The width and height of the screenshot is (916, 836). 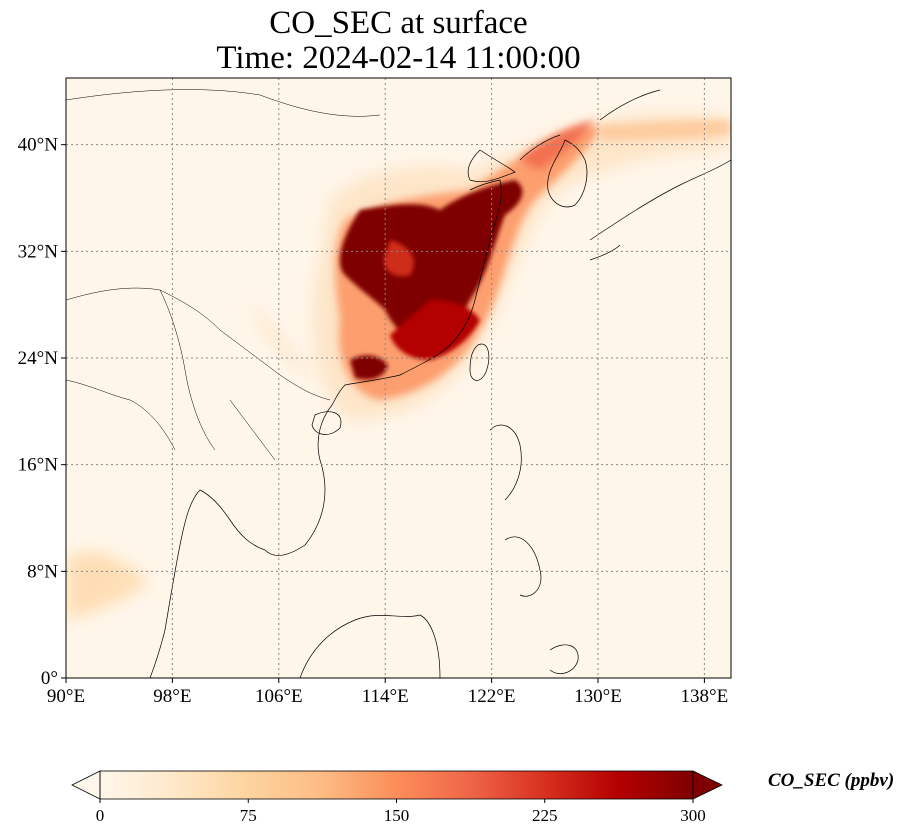 What do you see at coordinates (42, 412) in the screenshot?
I see `latitude-ticks: 0° 8°N 16°N 24°N 32°N 40°N` at bounding box center [42, 412].